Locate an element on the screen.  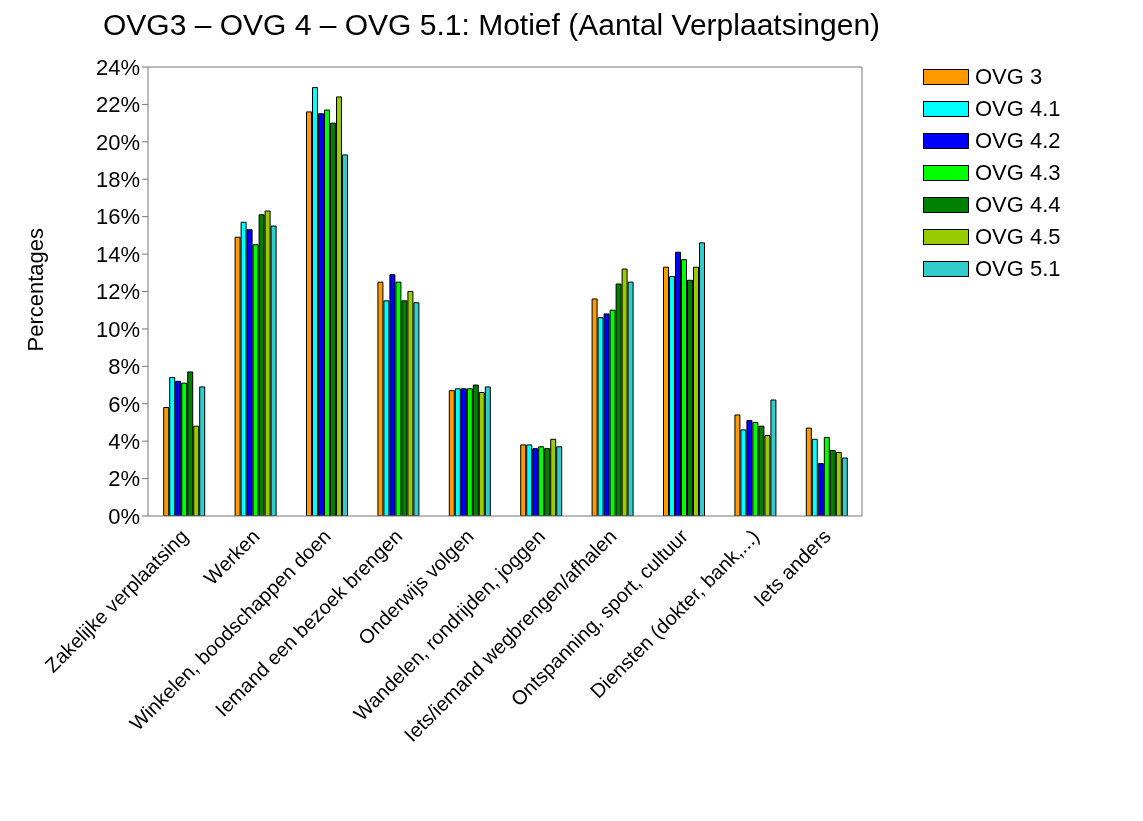
chart-title: OVG3 – OVG 4 – OVG 5.1: Motief (Aantal Verplaatsingen) is located at coordinates (492, 25).